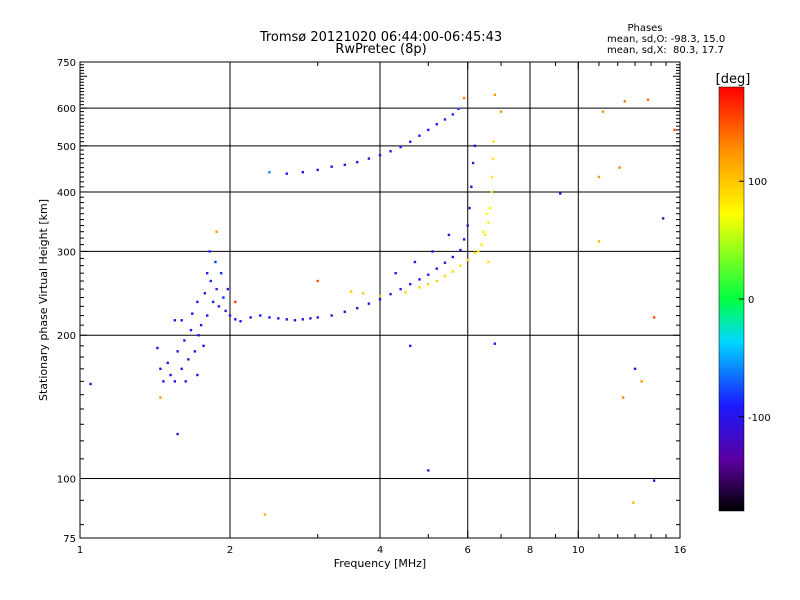 The image size is (800, 600). I want to click on chart-subtitle: RwPretec (8p), so click(380, 49).